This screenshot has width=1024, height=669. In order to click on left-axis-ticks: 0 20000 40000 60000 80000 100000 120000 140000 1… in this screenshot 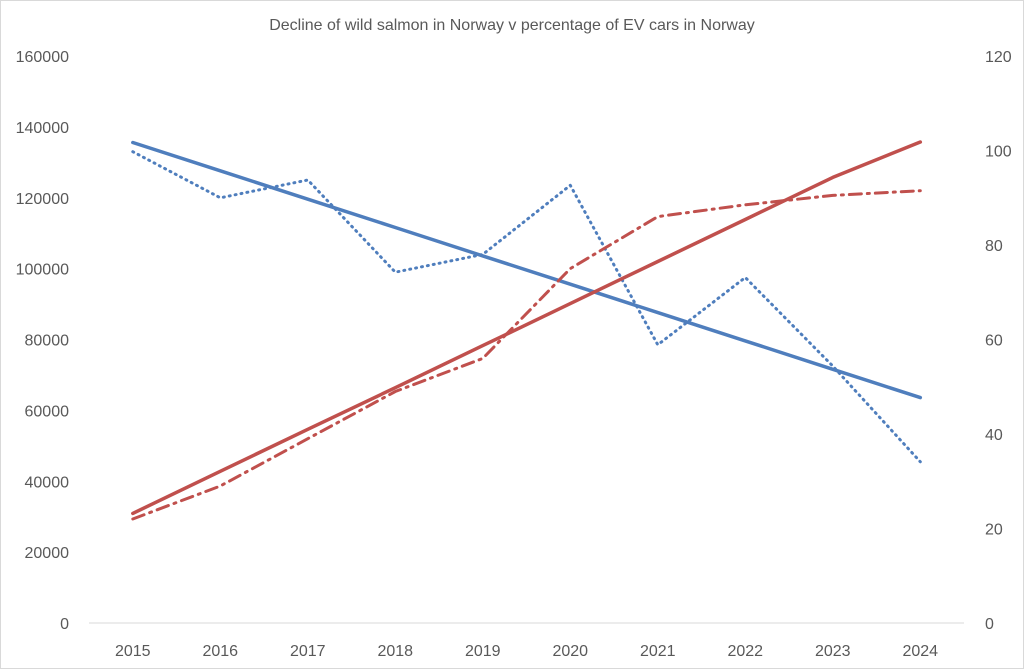, I will do `click(42, 341)`.